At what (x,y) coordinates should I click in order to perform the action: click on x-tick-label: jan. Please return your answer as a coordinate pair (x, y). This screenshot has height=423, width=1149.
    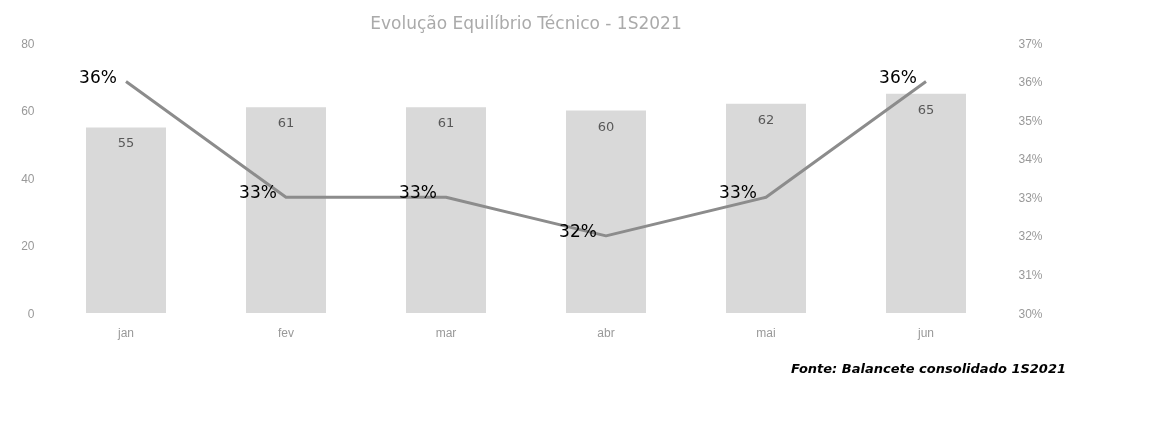
    Looking at the image, I should click on (125, 332).